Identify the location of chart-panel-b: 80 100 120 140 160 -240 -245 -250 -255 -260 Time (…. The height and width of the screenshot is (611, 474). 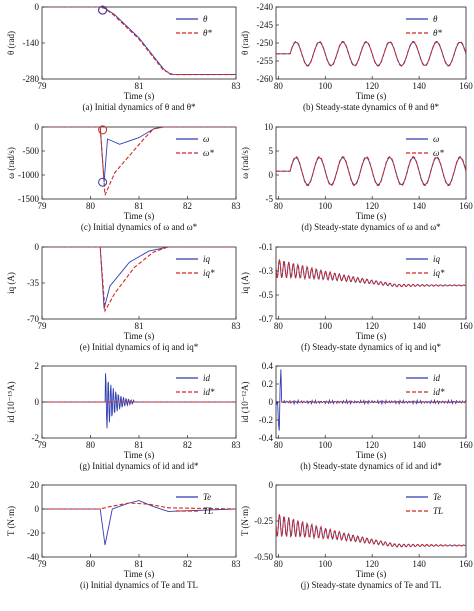
(356, 57).